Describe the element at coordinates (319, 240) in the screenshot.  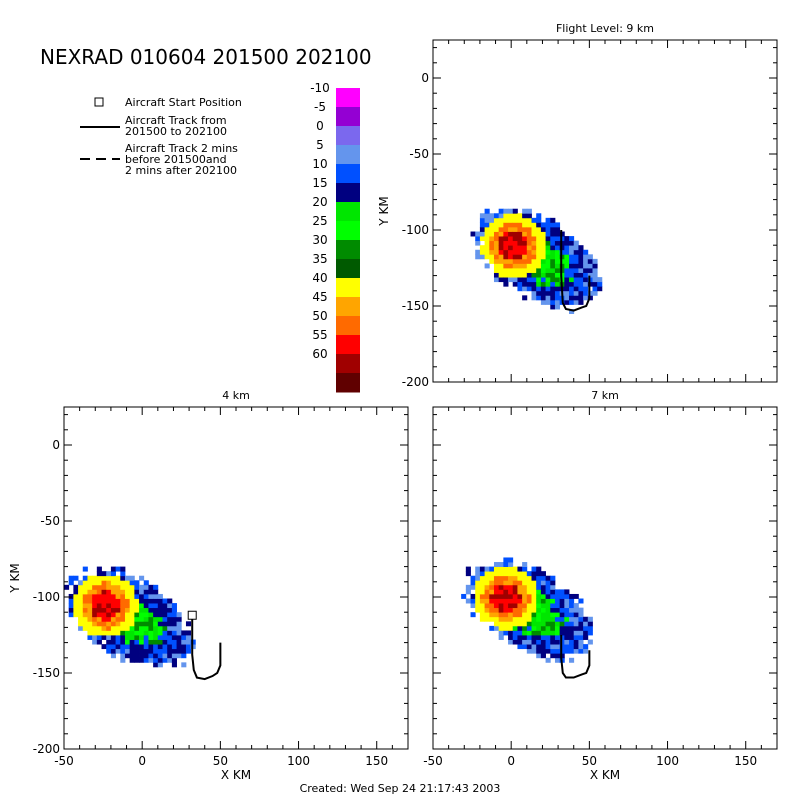
I see `colorbar-label: 30` at that location.